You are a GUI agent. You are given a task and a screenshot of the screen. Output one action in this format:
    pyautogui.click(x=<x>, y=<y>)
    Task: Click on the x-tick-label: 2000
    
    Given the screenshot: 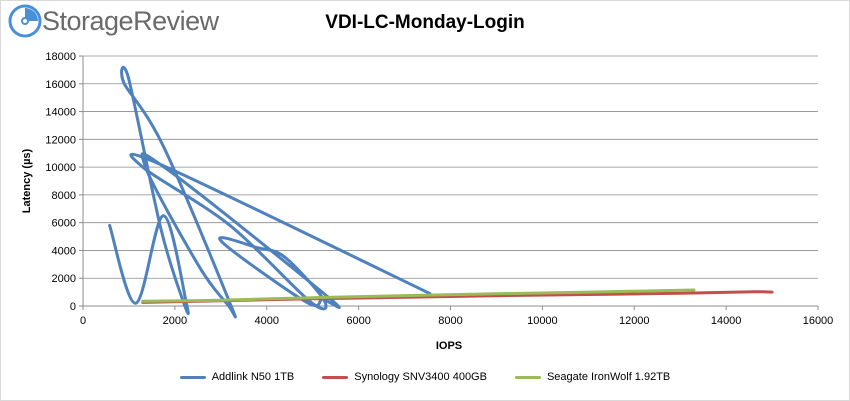 What is the action you would take?
    pyautogui.click(x=175, y=321)
    